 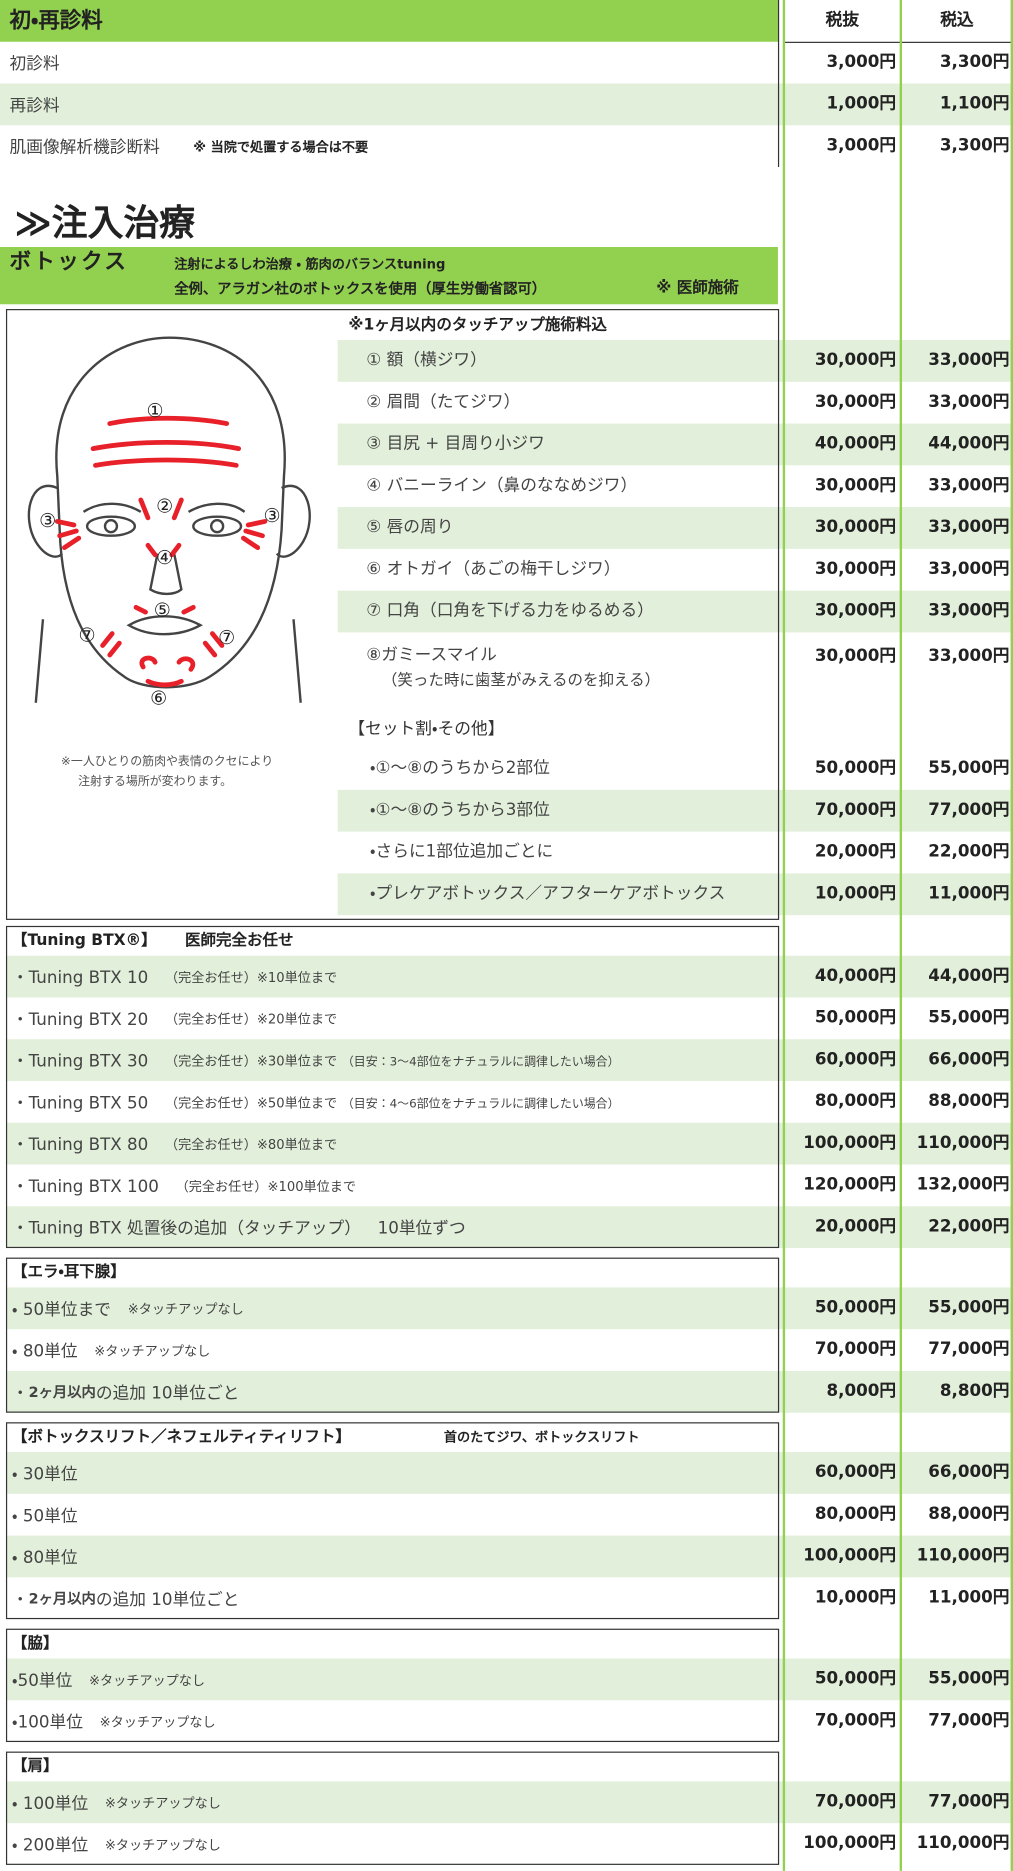 What do you see at coordinates (426, 360) in the screenshot?
I see `item-label: ① 額（横ジワ）` at bounding box center [426, 360].